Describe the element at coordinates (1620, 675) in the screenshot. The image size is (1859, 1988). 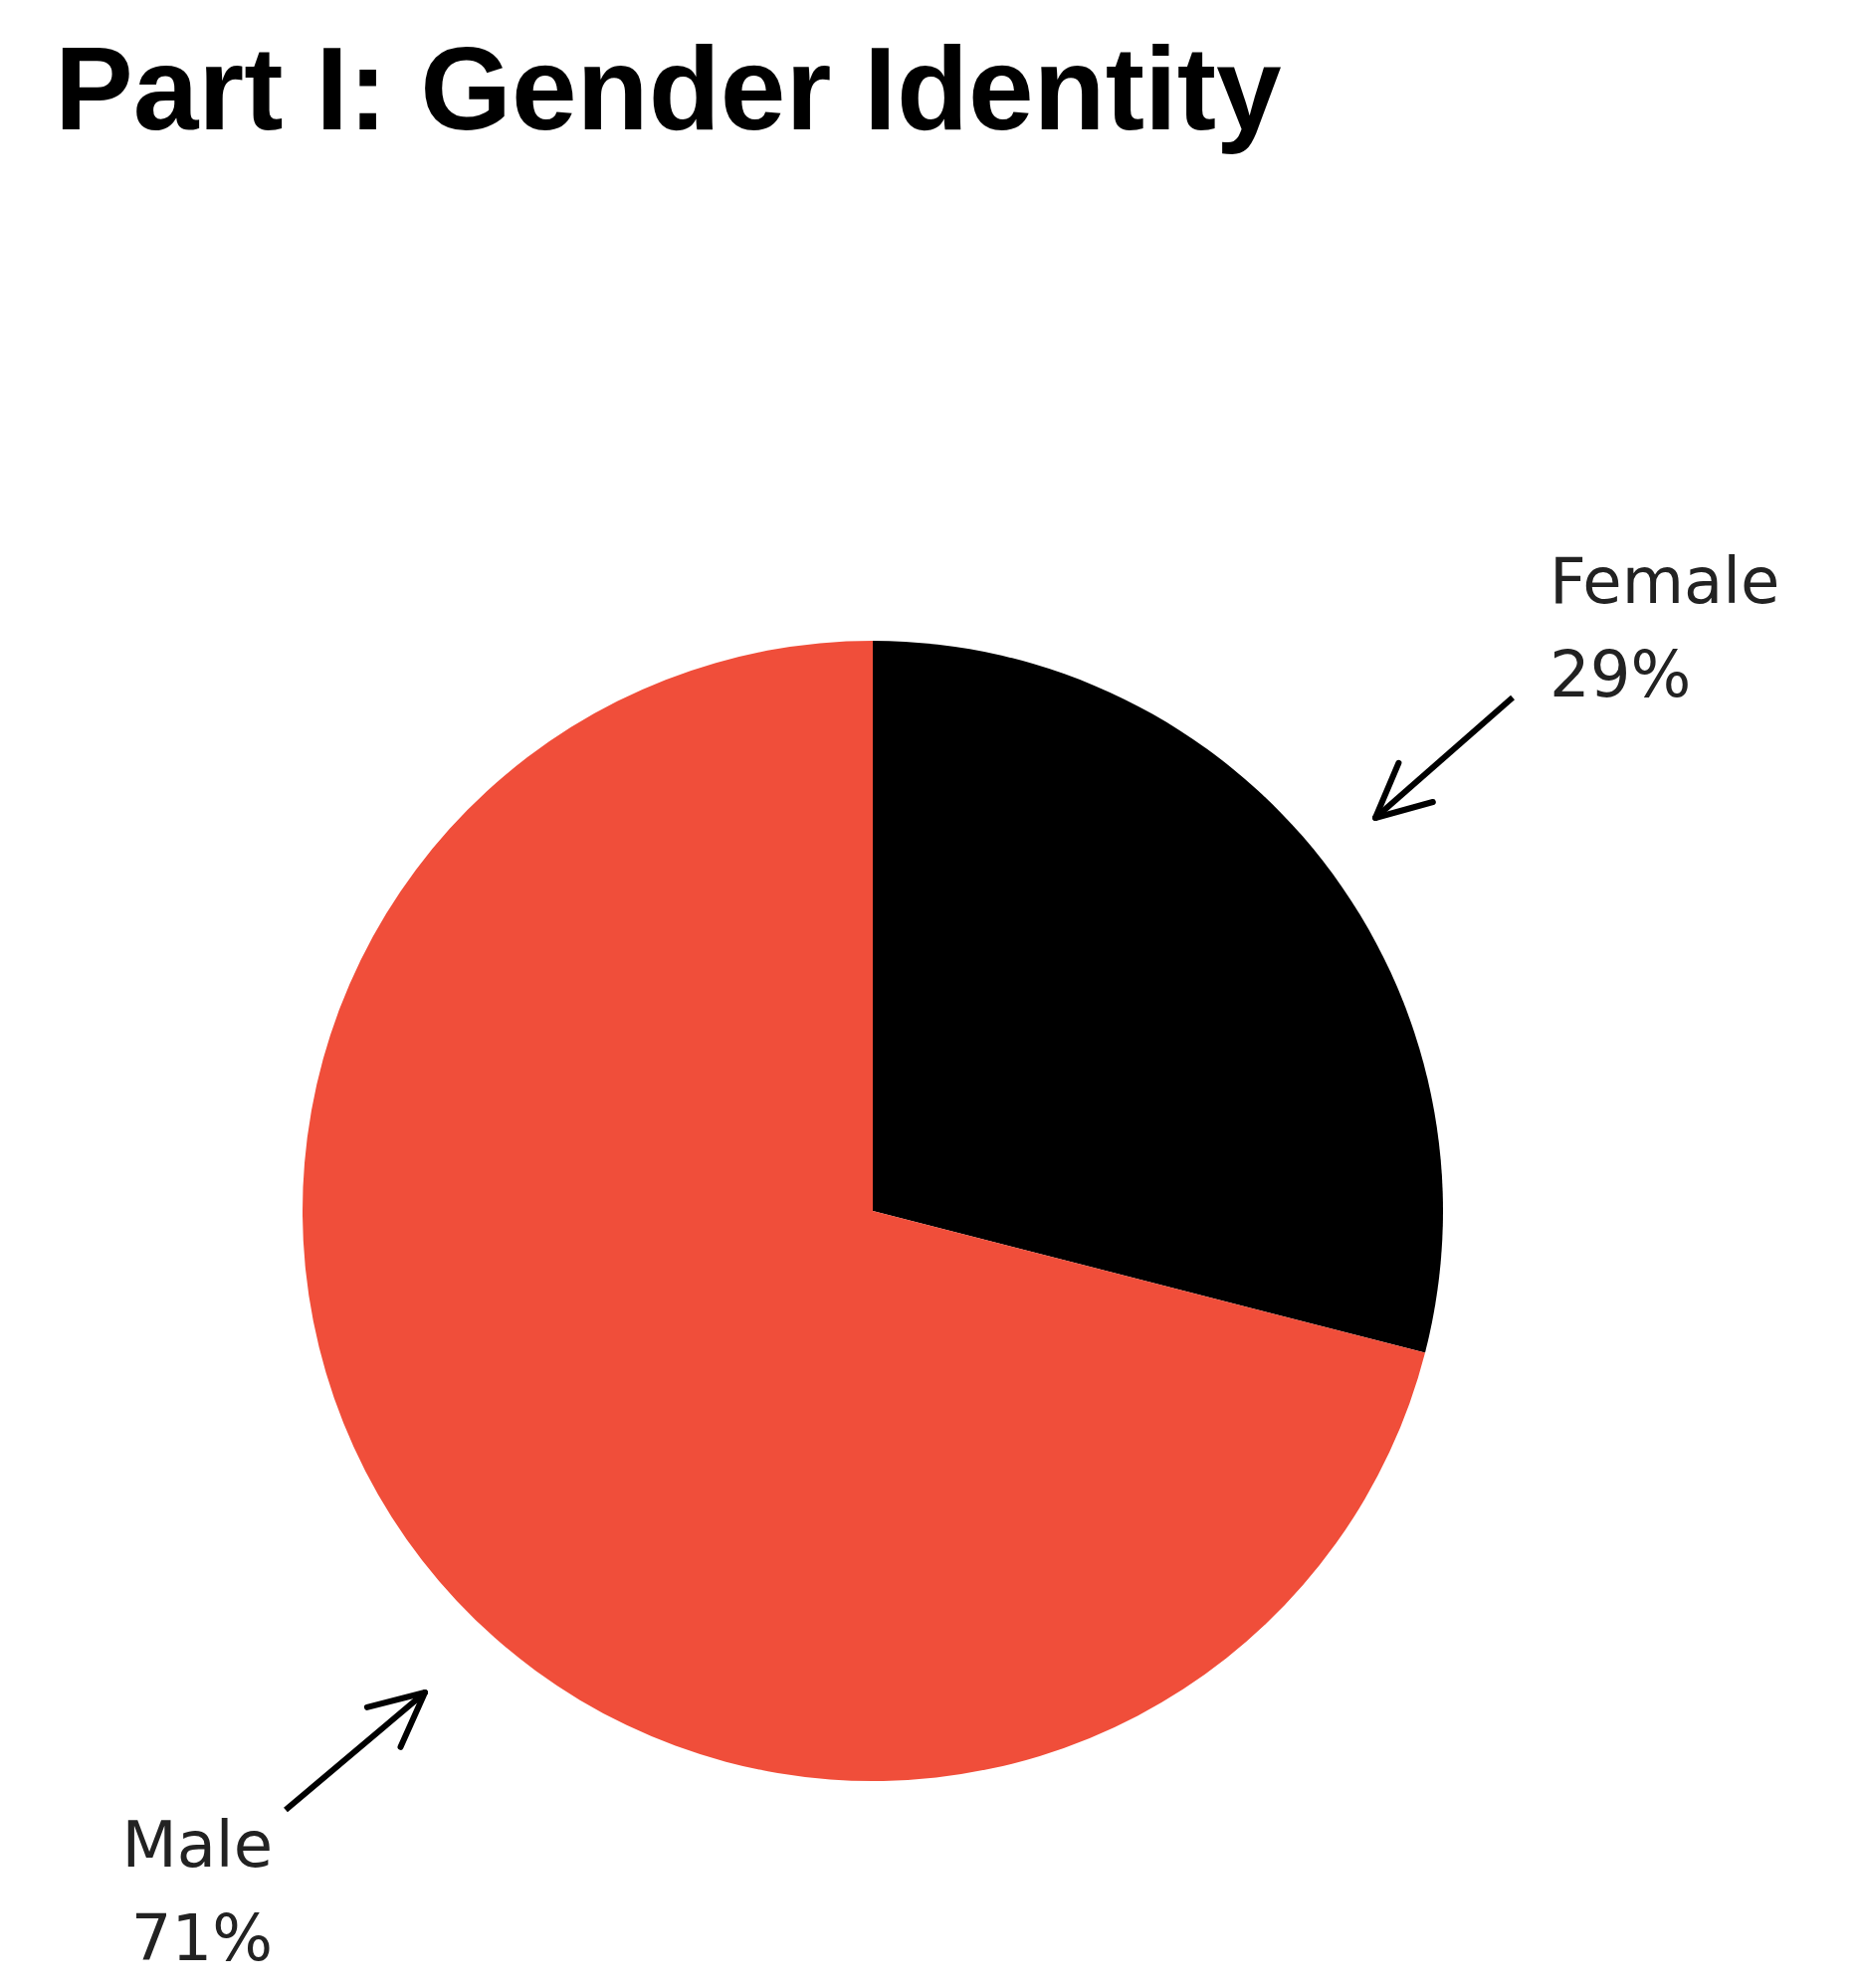
I see `data-label: 29%` at that location.